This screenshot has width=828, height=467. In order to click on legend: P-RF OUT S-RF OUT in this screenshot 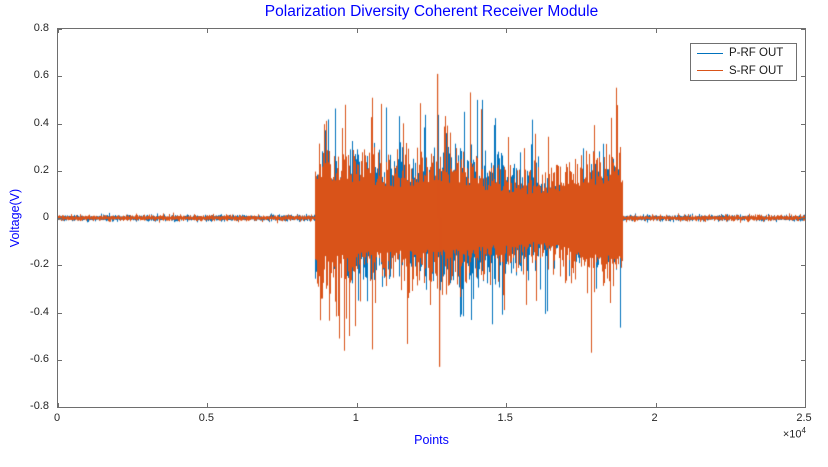, I will do `click(743, 62)`.